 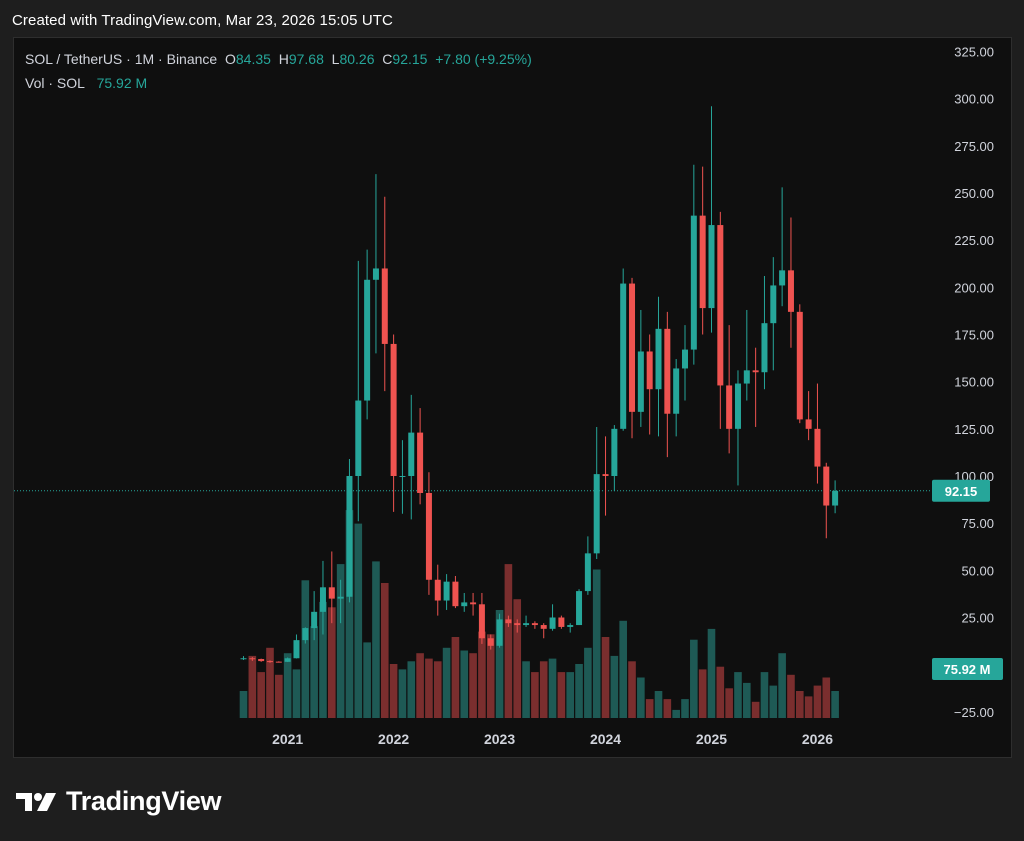 I want to click on y-tick-label: 150.00, so click(x=974, y=382).